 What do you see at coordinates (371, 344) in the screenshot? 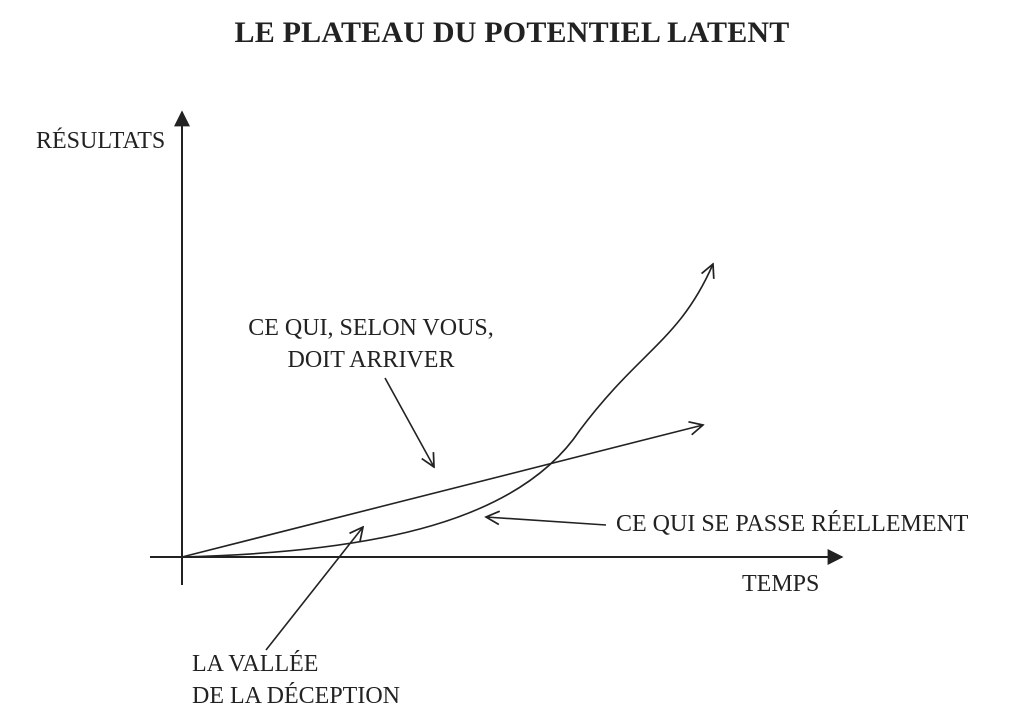
I see `expected-annotation: CE QUI, SELON VOUS, DOIT ARRIVER` at bounding box center [371, 344].